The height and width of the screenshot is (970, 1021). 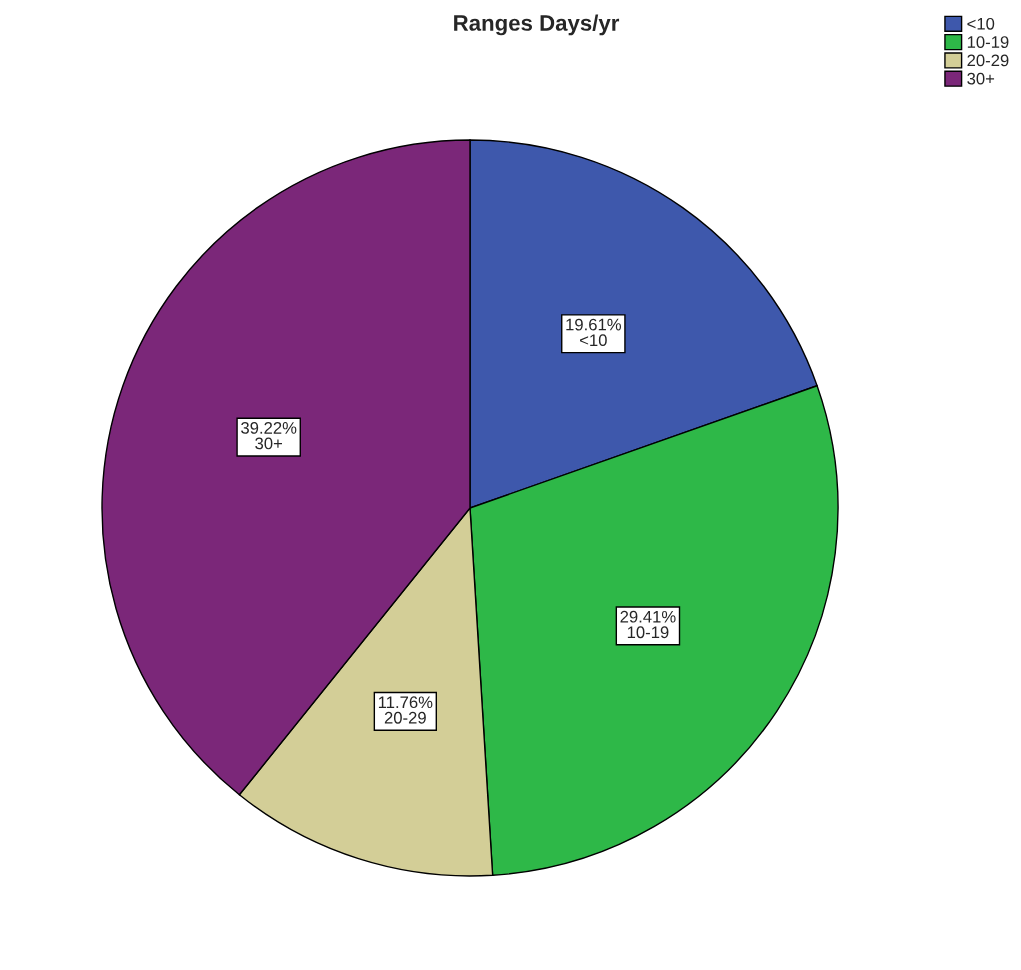 I want to click on legend-label: 10-19, so click(x=988, y=42).